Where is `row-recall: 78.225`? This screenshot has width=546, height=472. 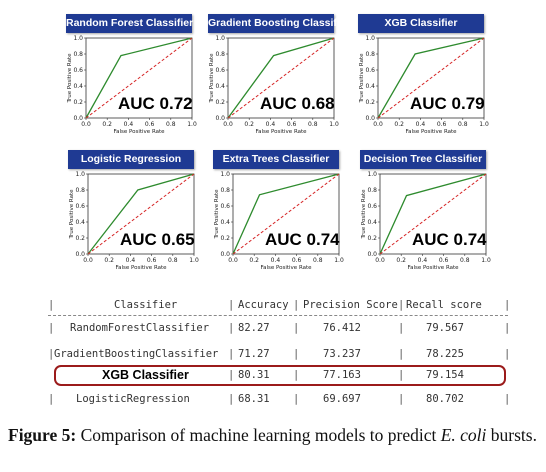 row-recall: 78.225 is located at coordinates (445, 354).